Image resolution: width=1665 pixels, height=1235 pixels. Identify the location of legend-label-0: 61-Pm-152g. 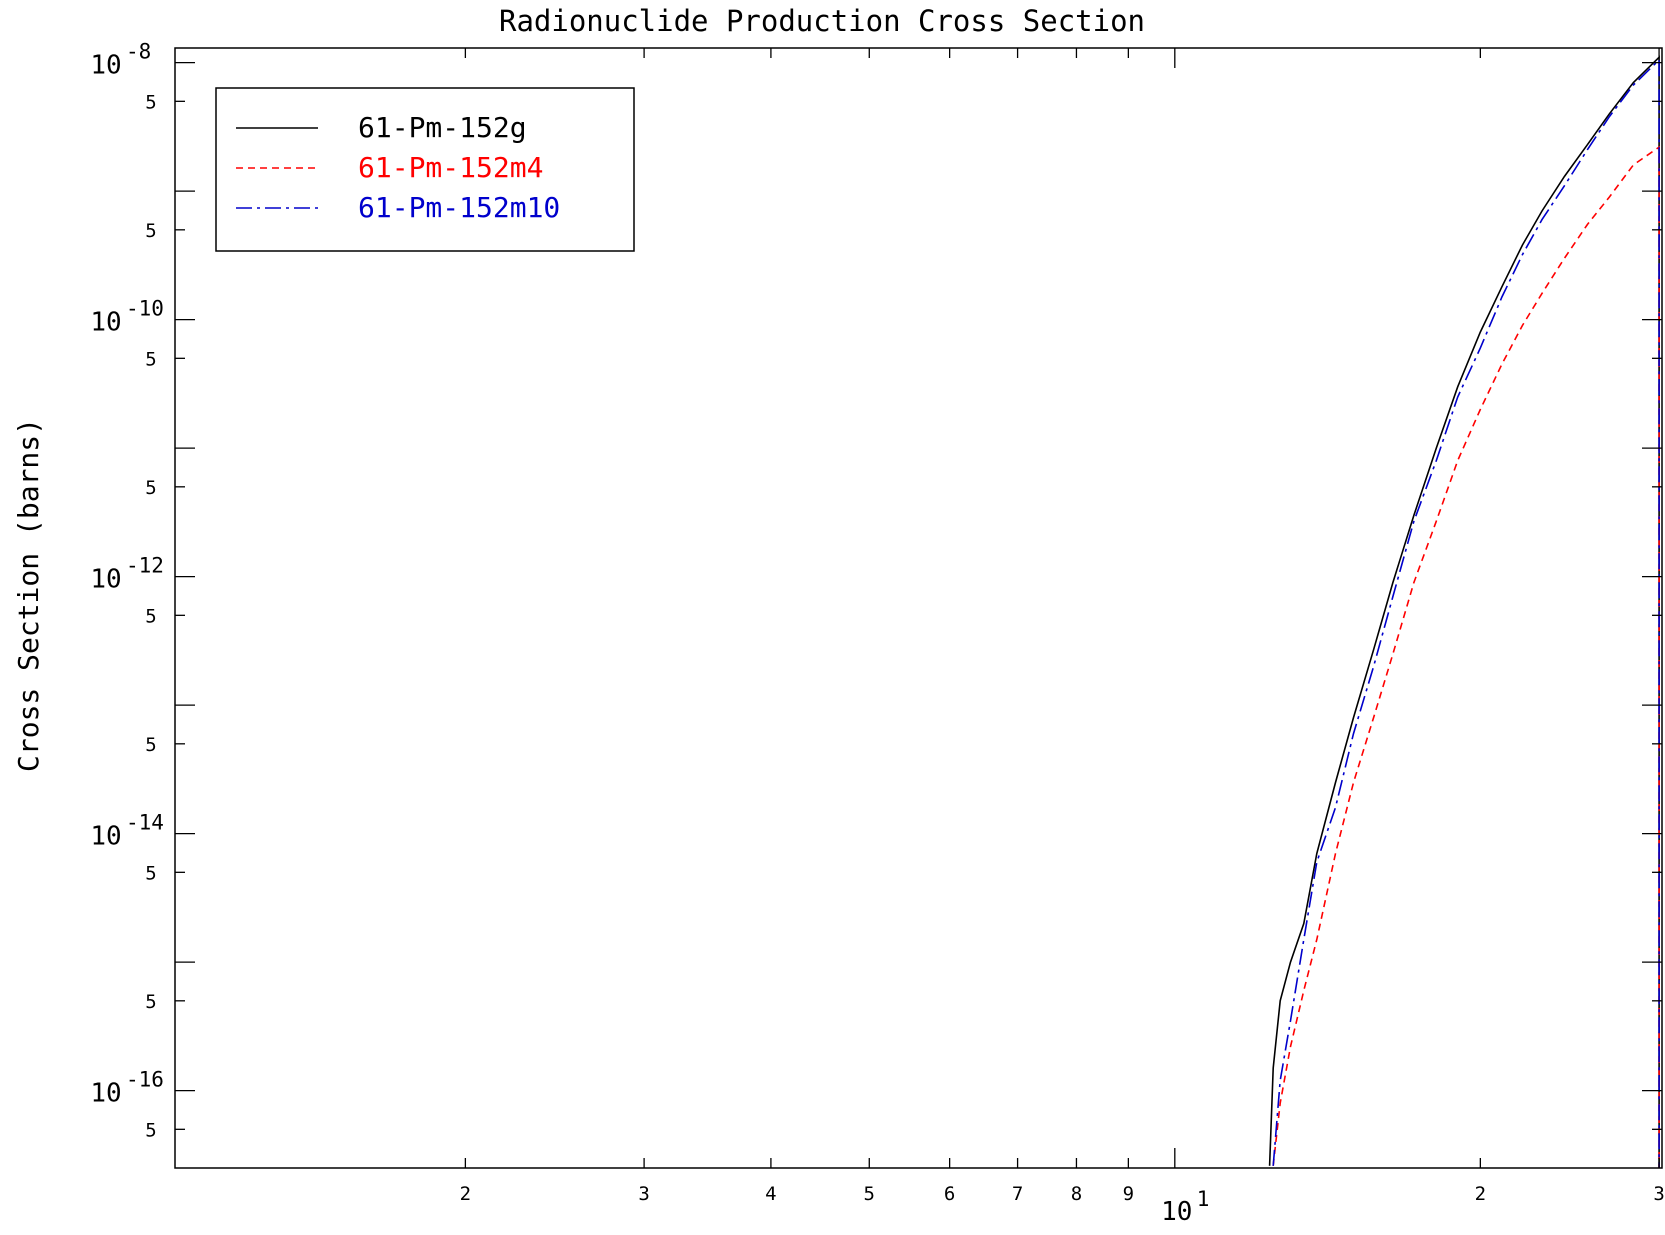
(442, 127).